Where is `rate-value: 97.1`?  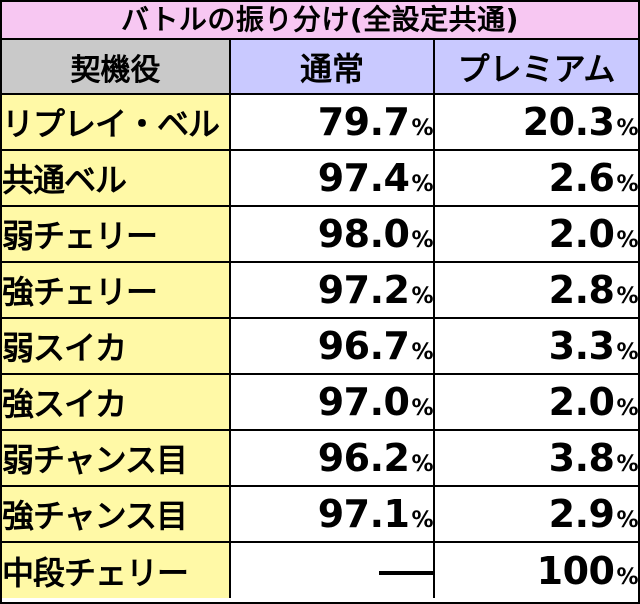 rate-value: 97.1 is located at coordinates (363, 514).